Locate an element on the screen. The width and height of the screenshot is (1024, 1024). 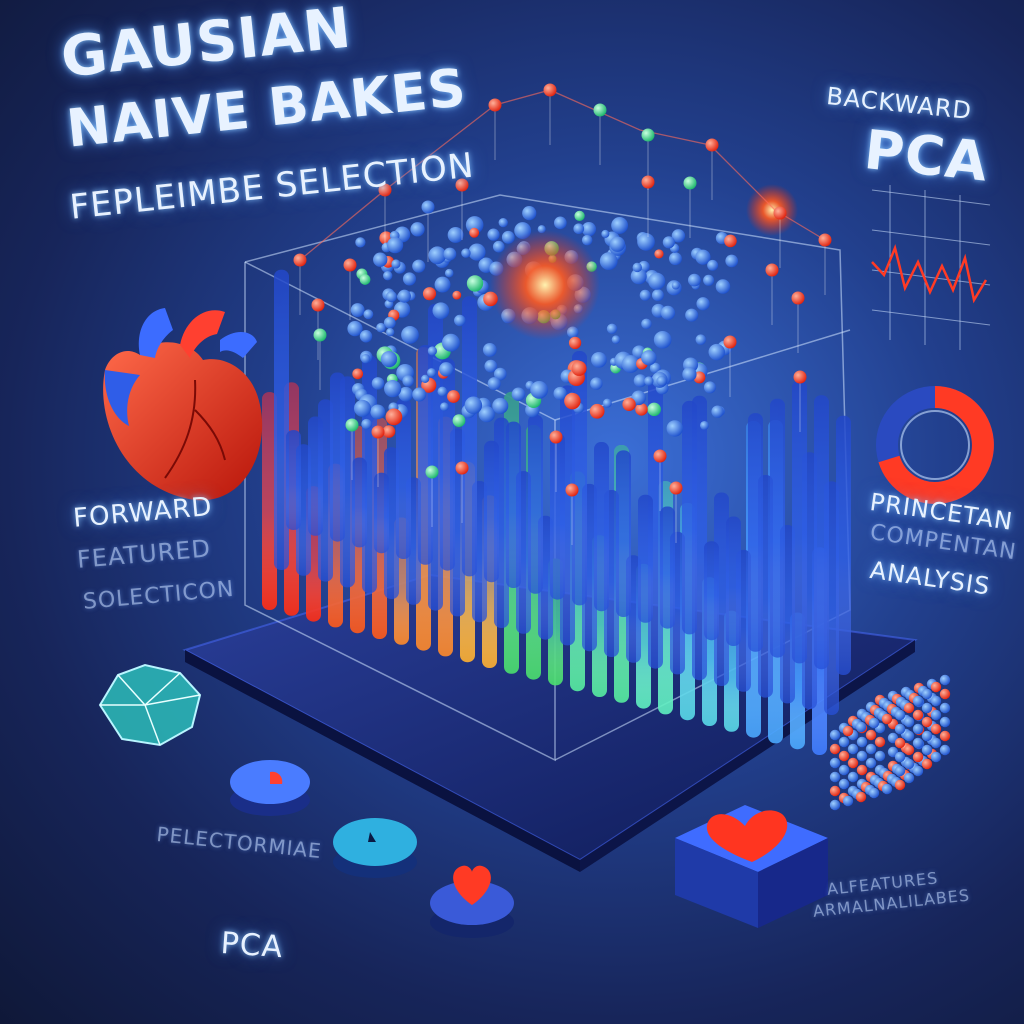
bottom-left-title: PCA is located at coordinates (252, 946).